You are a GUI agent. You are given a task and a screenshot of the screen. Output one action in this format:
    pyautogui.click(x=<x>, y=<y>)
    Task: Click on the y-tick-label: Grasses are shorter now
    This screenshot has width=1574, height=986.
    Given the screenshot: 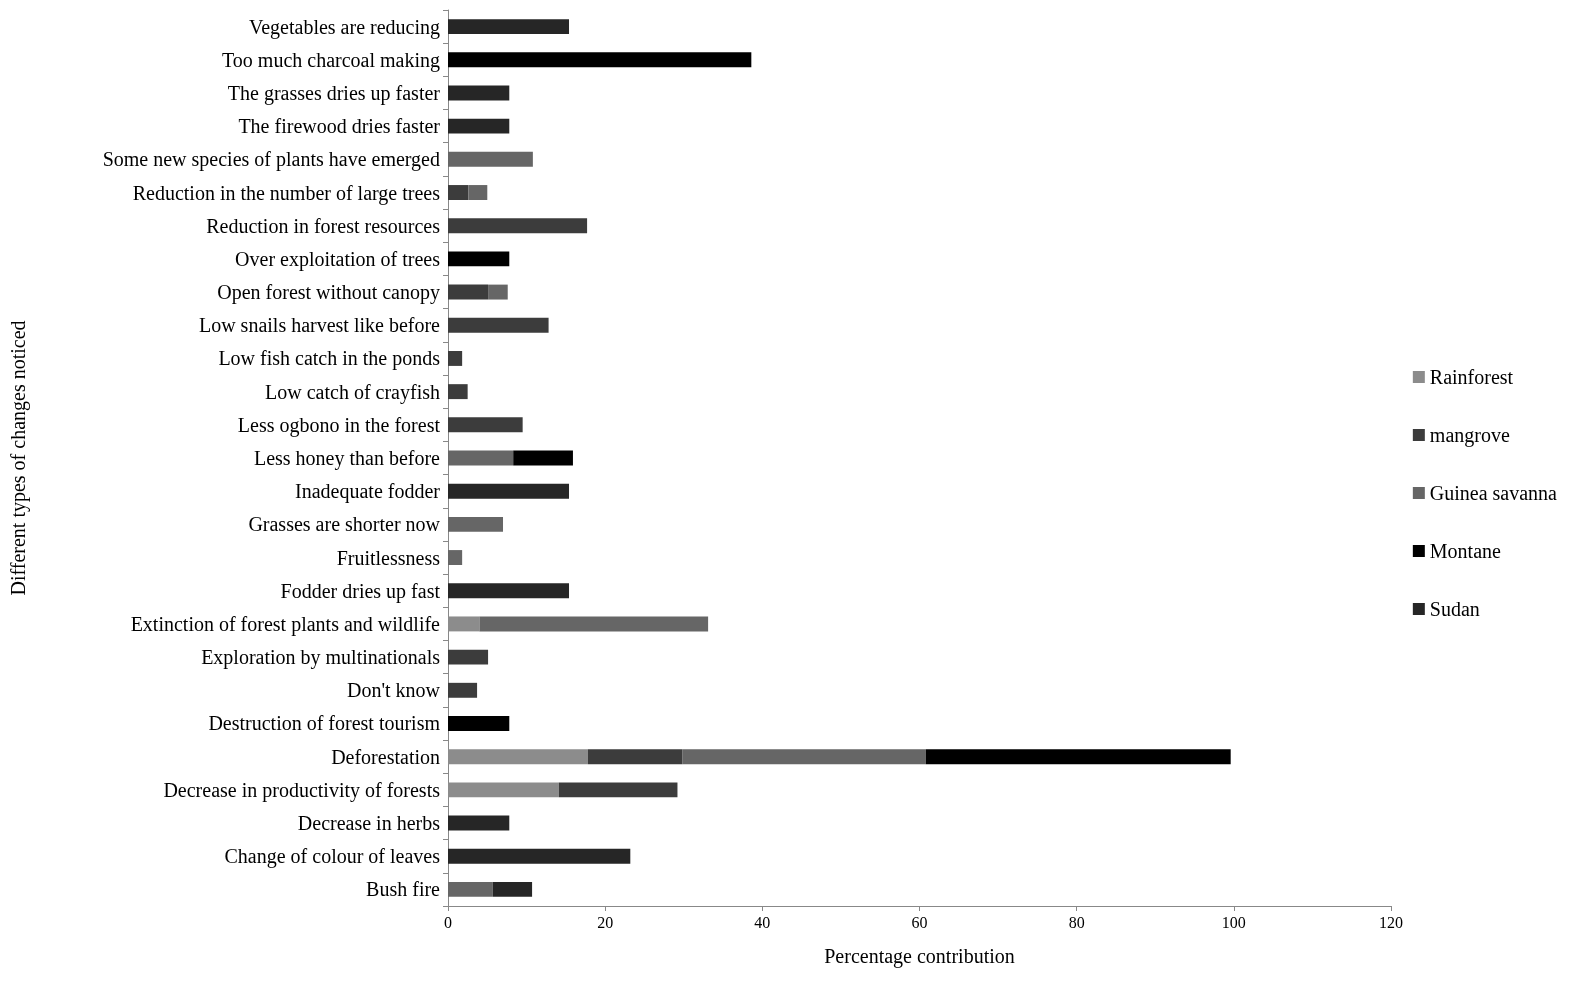 What is the action you would take?
    pyautogui.click(x=344, y=524)
    